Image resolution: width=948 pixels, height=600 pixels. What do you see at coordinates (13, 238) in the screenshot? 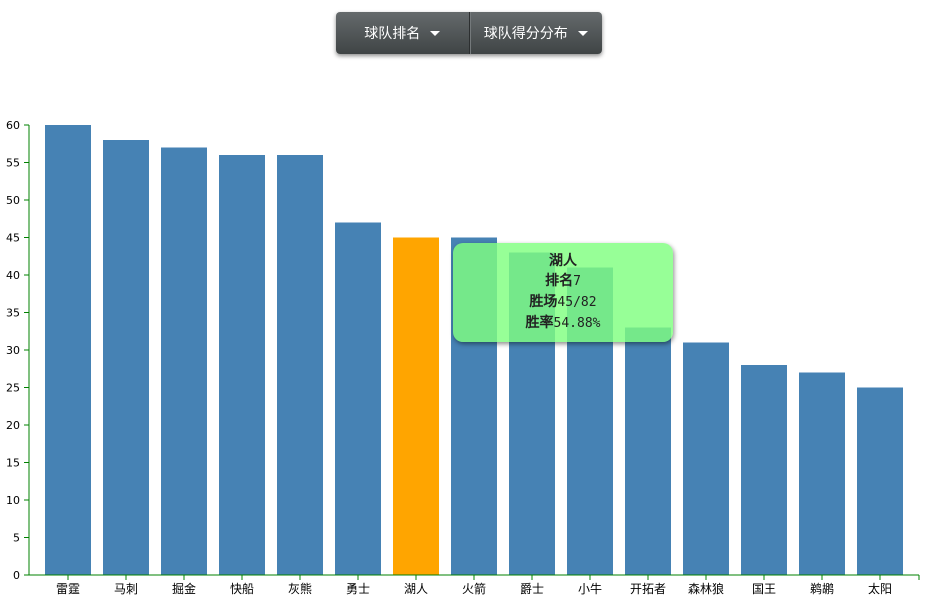
I see `y-tick-label-9: 45` at bounding box center [13, 238].